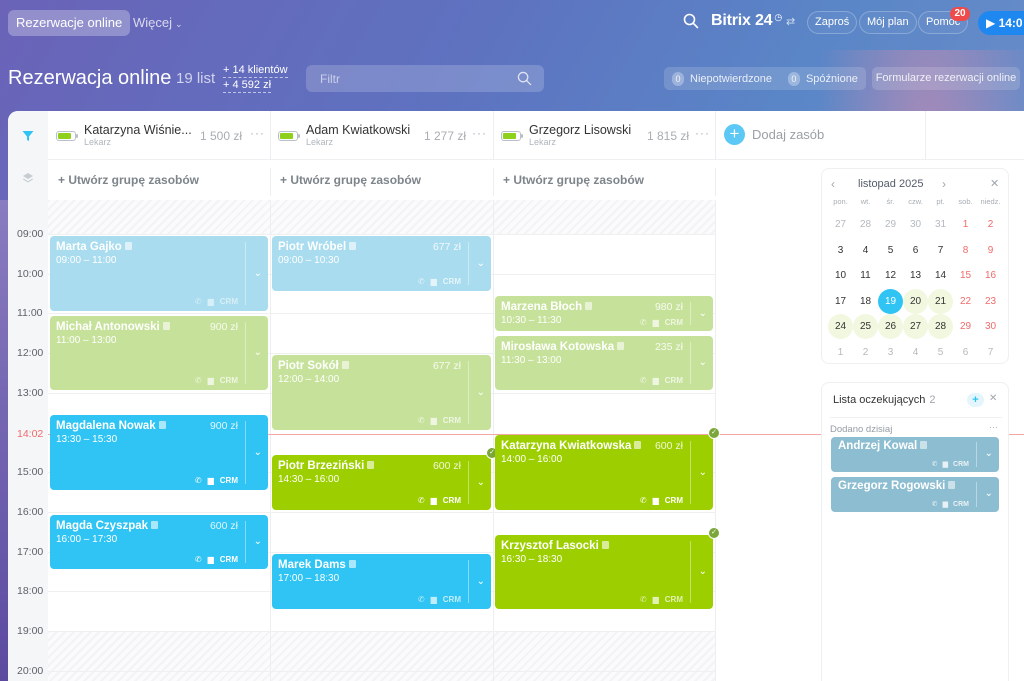  Describe the element at coordinates (774, 134) in the screenshot. I see `add-resource-button: + Dodaj zasób` at that location.